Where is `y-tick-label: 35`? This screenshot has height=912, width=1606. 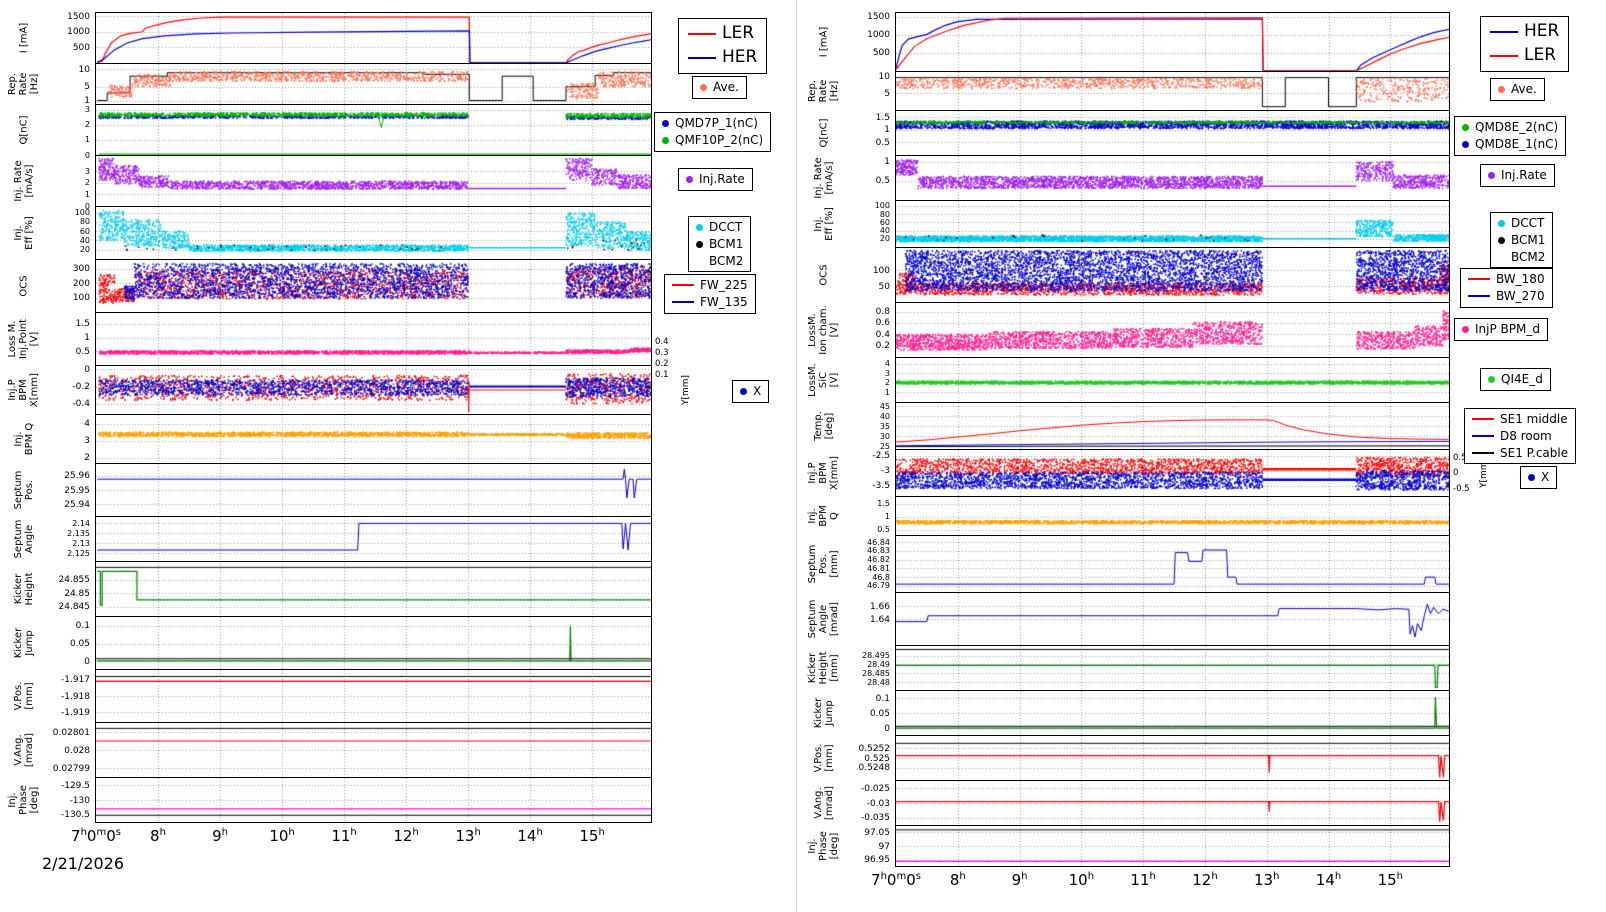
y-tick-label: 35 is located at coordinates (884, 426).